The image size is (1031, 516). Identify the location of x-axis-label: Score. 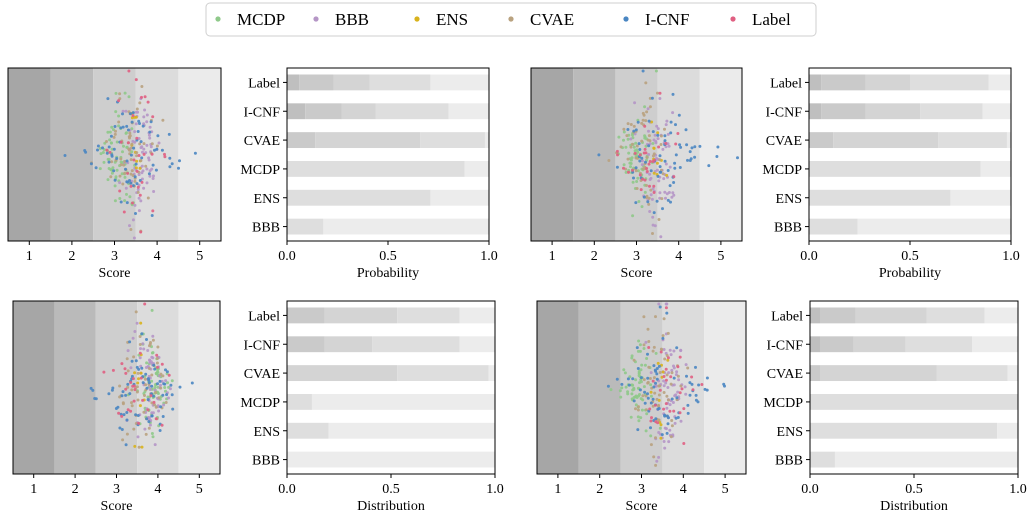
(637, 273).